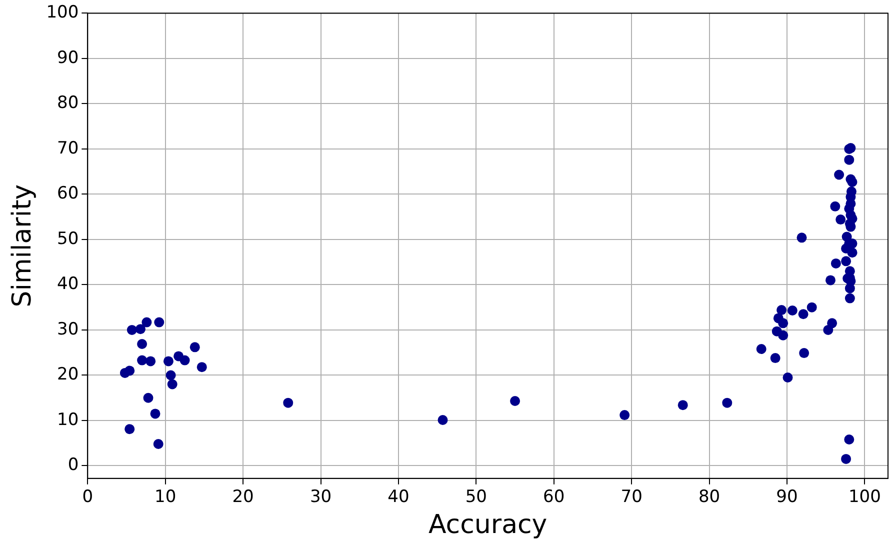 The image size is (893, 548). I want to click on y-tick-label: 70, so click(68, 148).